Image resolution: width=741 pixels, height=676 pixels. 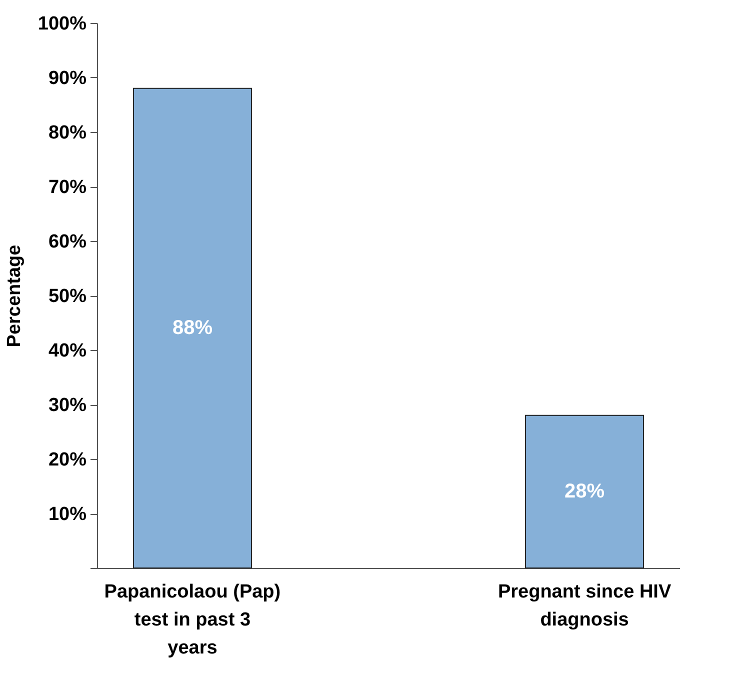 I want to click on x-tick-label: Pregnant since HIV diagnosis, so click(x=585, y=606).